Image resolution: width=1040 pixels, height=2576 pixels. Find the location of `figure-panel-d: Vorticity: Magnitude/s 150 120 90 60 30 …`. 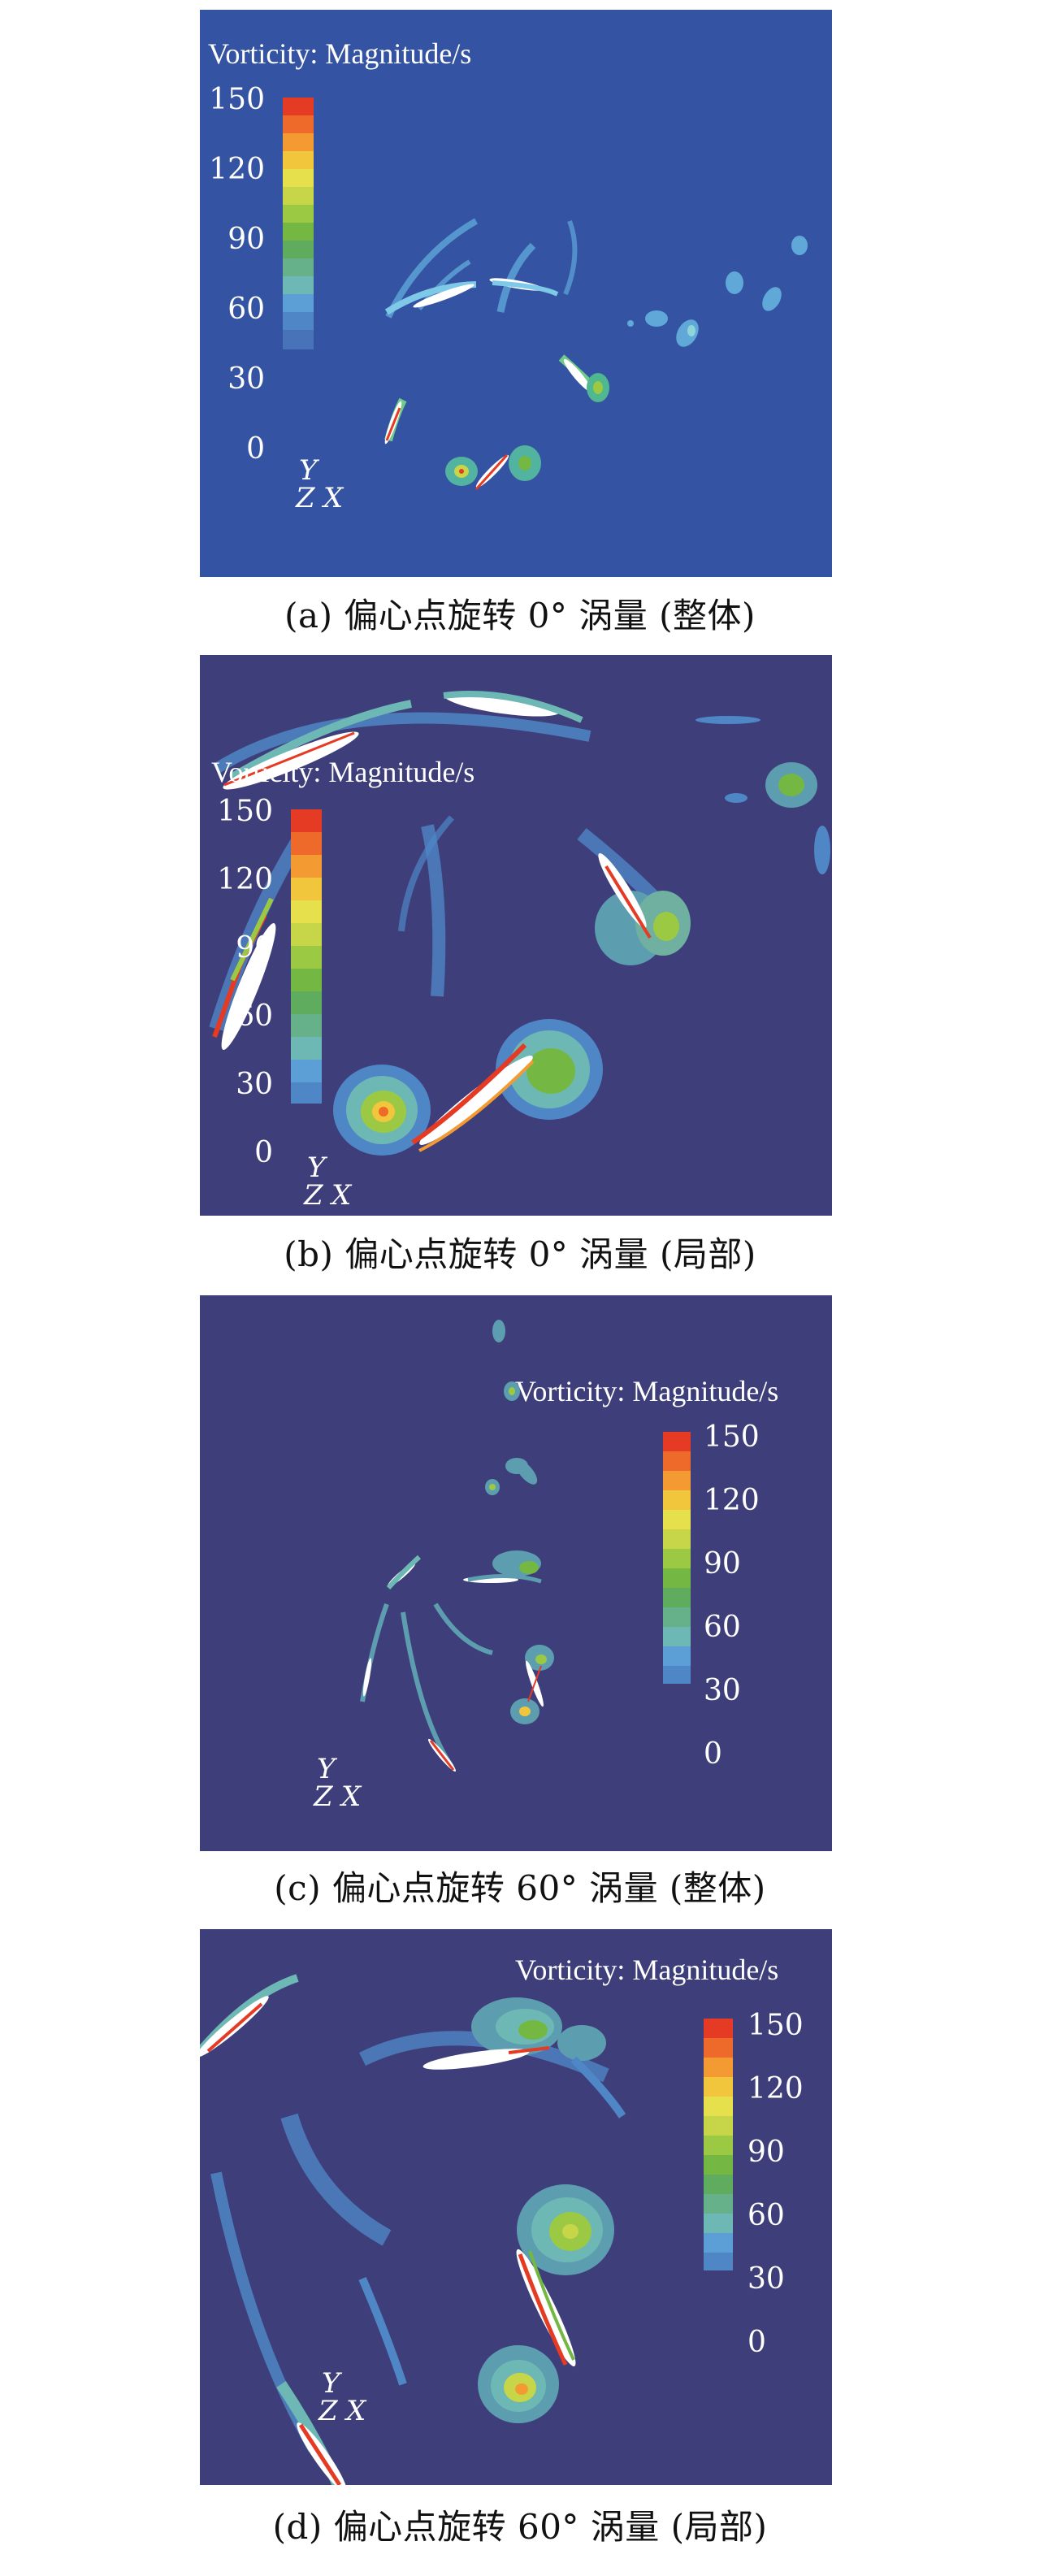

figure-panel-d: Vorticity: Magnitude/s 150 120 90 60 30 … is located at coordinates (516, 2207).